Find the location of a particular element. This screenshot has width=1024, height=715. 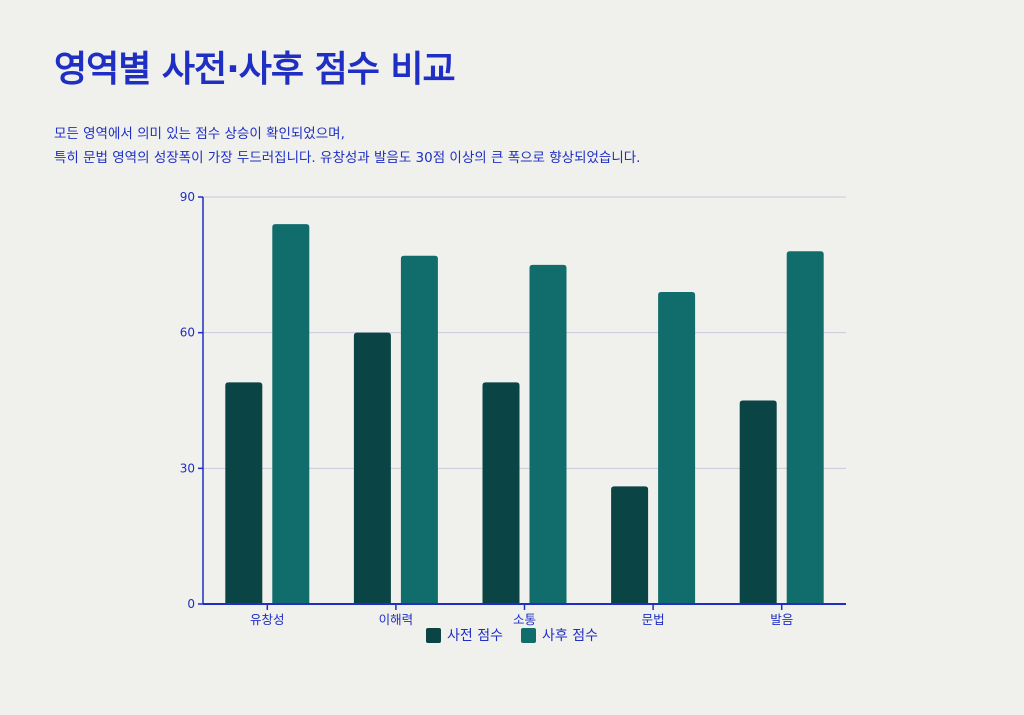

legend-label-post: 사후 점수 is located at coordinates (570, 636).